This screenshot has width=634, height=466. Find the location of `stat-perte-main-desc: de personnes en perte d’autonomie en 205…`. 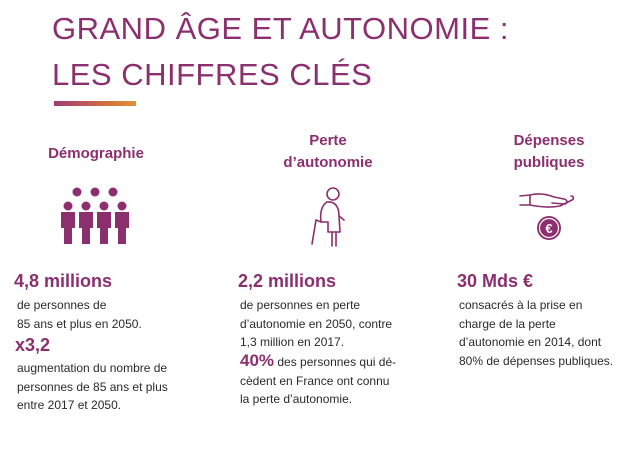

stat-perte-main-desc: de personnes en perte d’autonomie en 205… is located at coordinates (316, 324).